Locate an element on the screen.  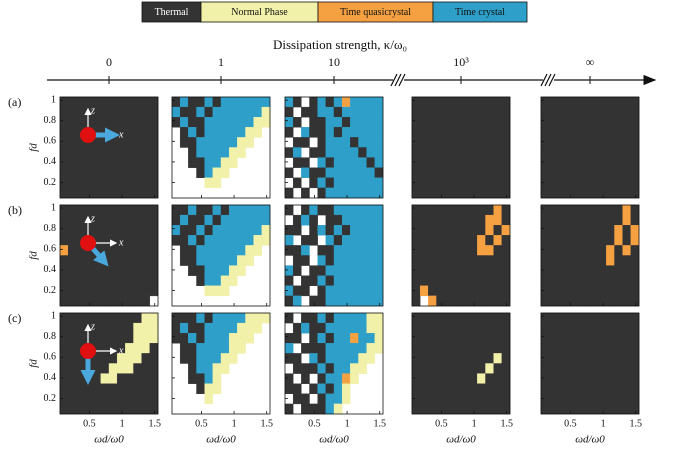
spin-sphere is located at coordinates (88, 351).